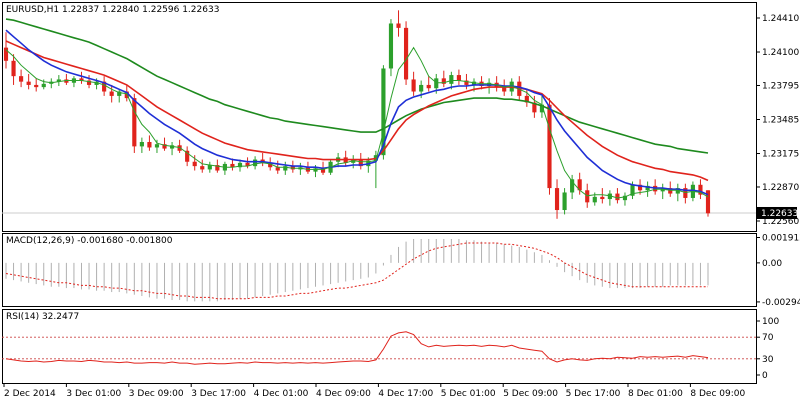 The height and width of the screenshot is (400, 800). What do you see at coordinates (780, 53) in the screenshot?
I see `price-ytick-label: 1.24100` at bounding box center [780, 53].